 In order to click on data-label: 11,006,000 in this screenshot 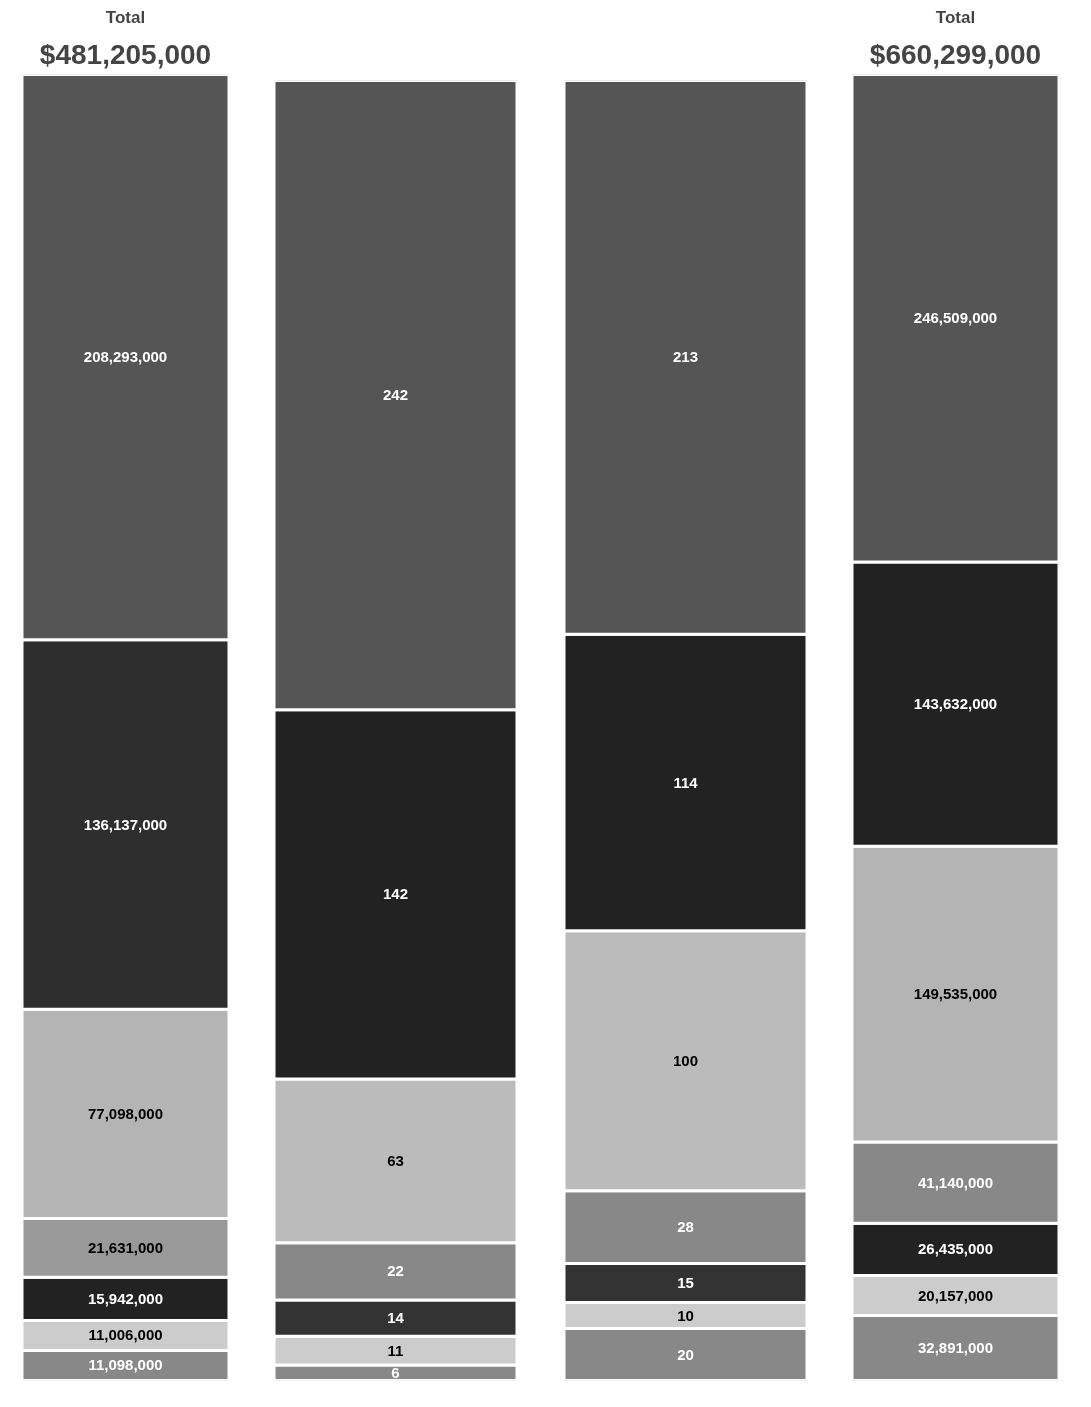, I will do `click(125, 1335)`.